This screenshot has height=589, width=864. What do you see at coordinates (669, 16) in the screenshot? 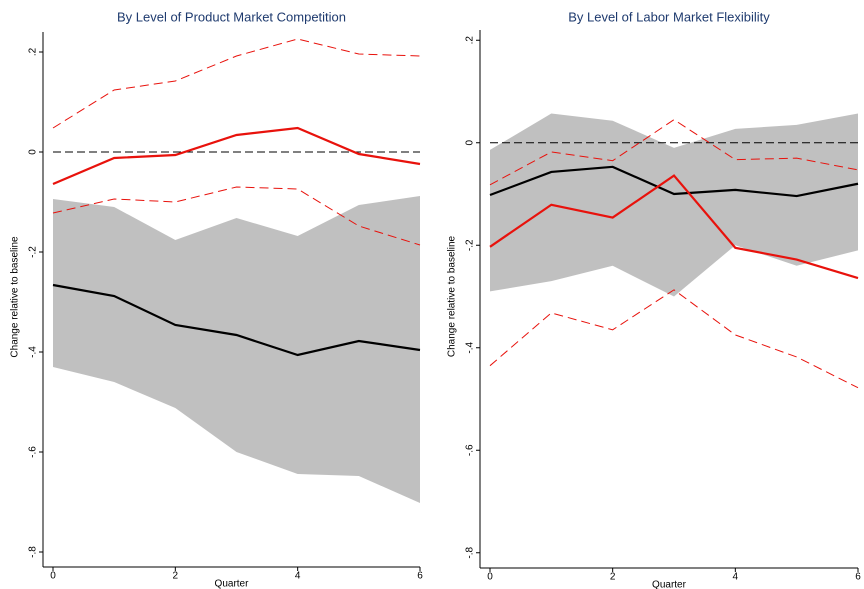
I see `chart-title: By Level of Labor Market Flexibility` at bounding box center [669, 16].